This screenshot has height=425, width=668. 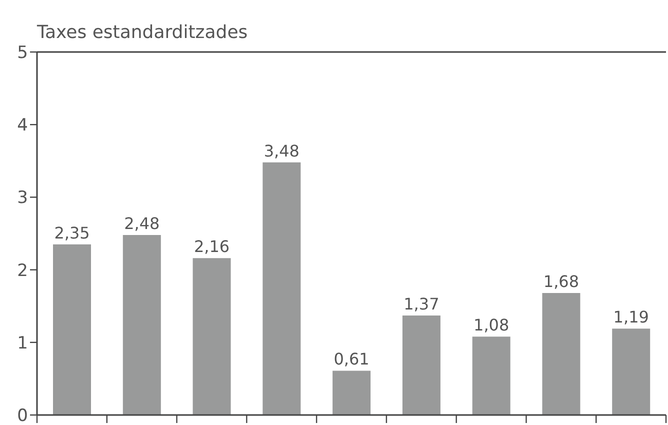 I want to click on data-label: 1,68, so click(x=561, y=282).